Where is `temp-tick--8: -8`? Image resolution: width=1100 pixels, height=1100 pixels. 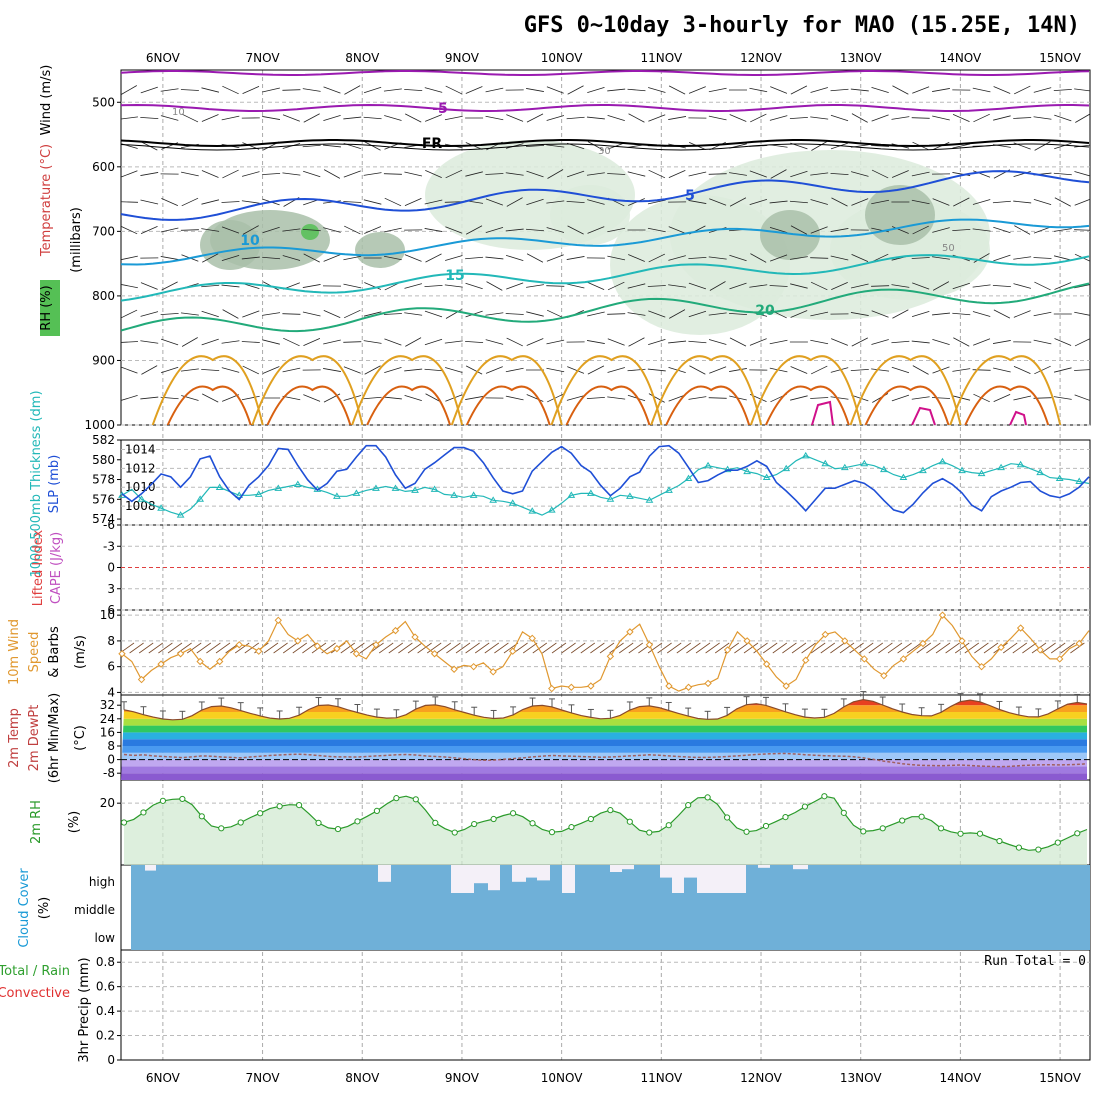
temp-tick--8: -8 is located at coordinates (109, 773).